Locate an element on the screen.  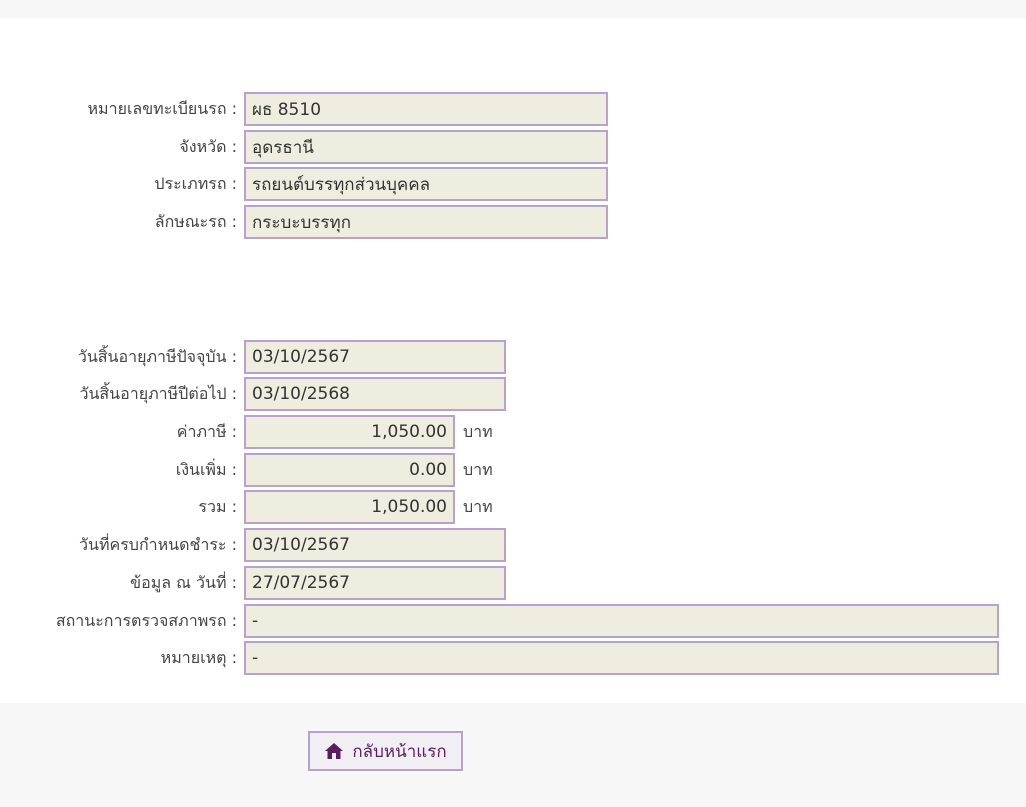
data-as-of-row: ข้อมูล ณ วันที่ : 27/07/2567 is located at coordinates (253, 583).